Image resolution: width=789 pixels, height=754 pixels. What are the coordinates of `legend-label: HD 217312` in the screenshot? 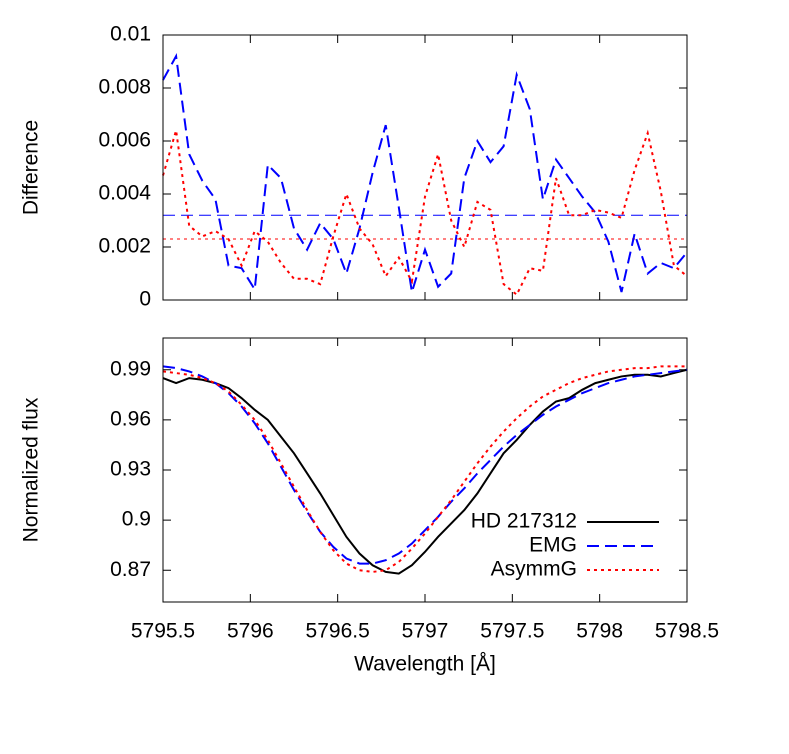 It's located at (524, 521).